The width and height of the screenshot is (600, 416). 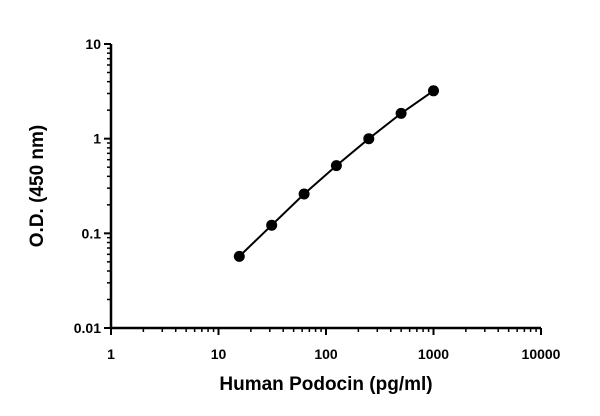 I want to click on y-axis-title: O.D. (450 nm), so click(x=37, y=186).